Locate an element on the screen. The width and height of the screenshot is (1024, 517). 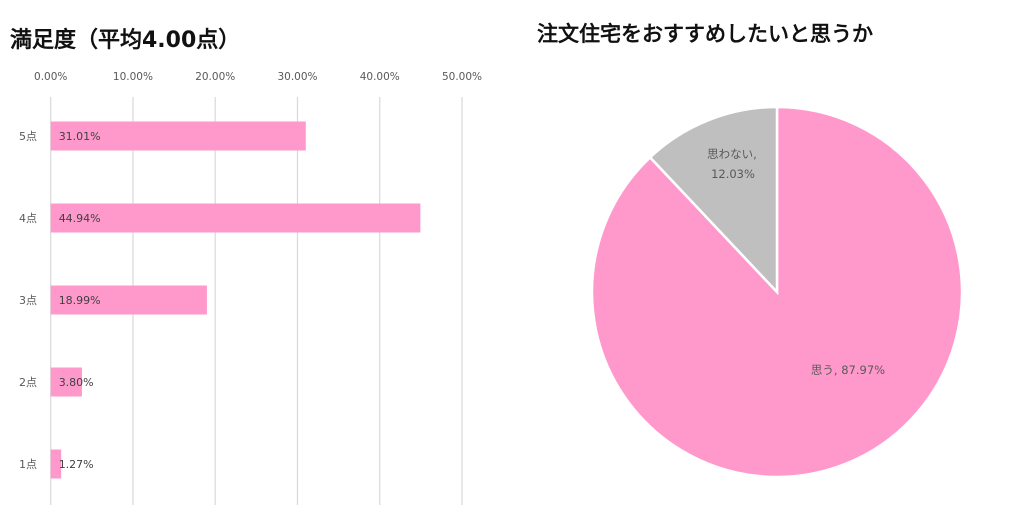
pie-data-label: 思う, 87.97% is located at coordinates (848, 370).